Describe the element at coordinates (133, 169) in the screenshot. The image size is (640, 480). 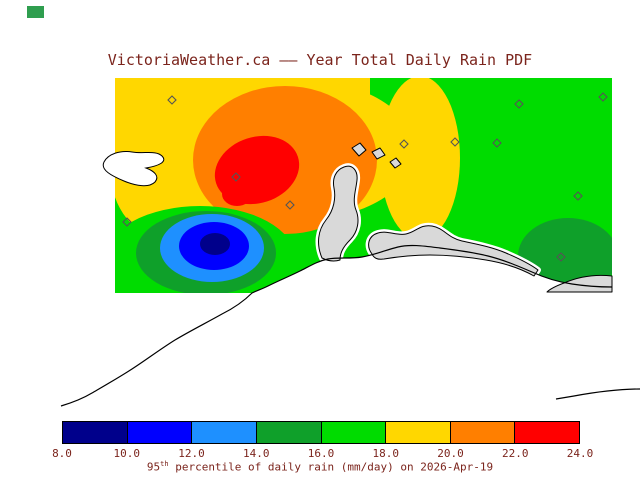
I see `lake-outline` at that location.